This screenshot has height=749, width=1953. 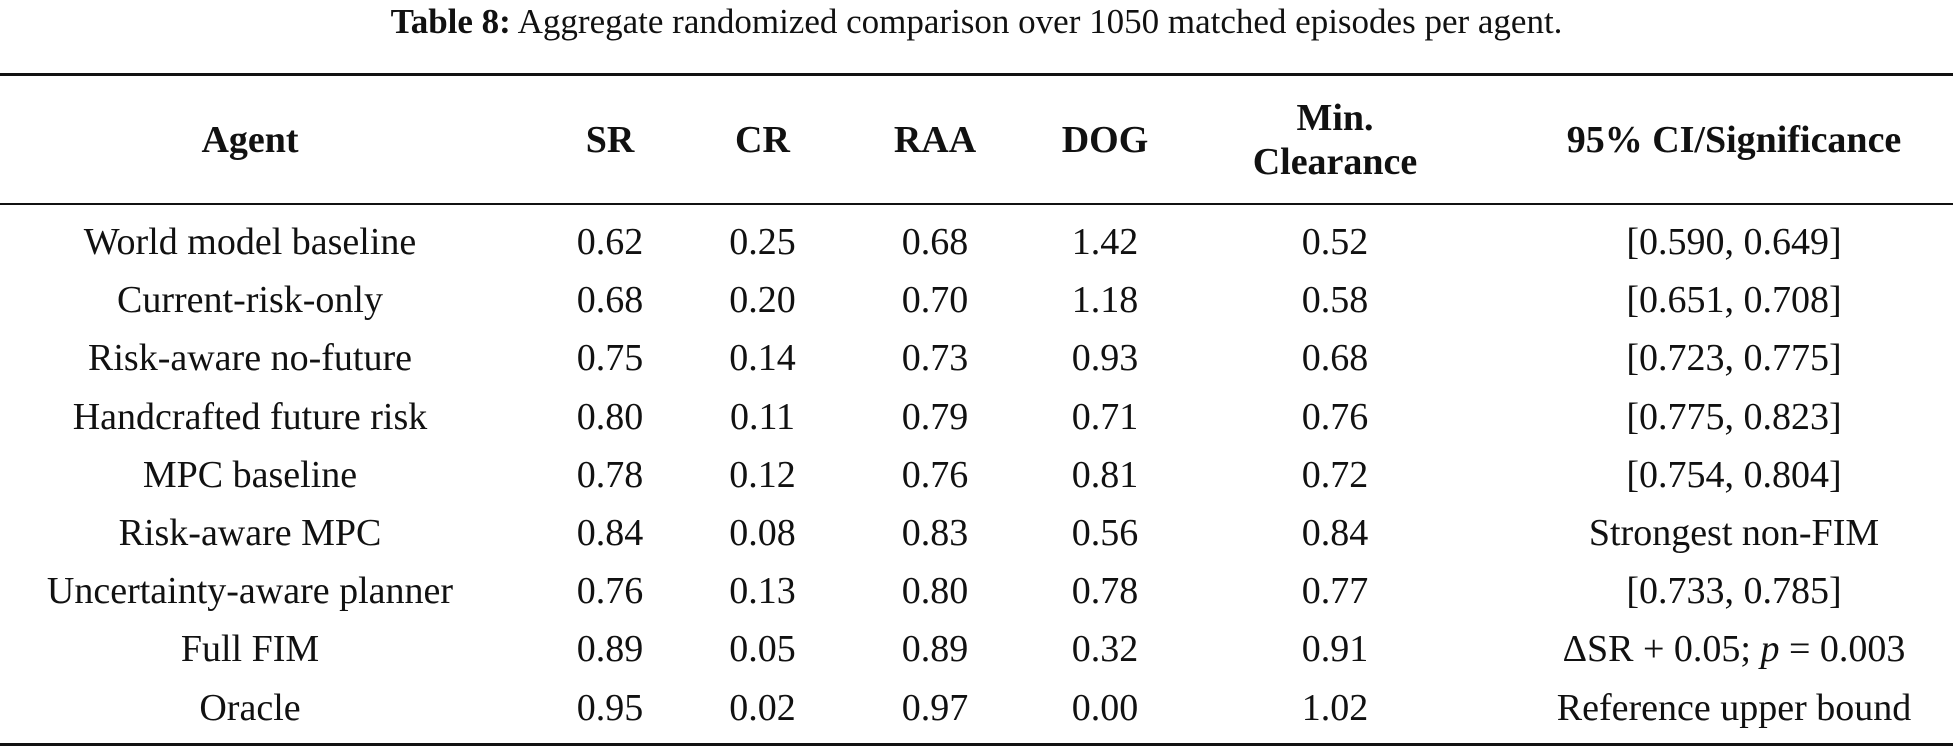 I want to click on cell-cr: 0.12, so click(x=762, y=474).